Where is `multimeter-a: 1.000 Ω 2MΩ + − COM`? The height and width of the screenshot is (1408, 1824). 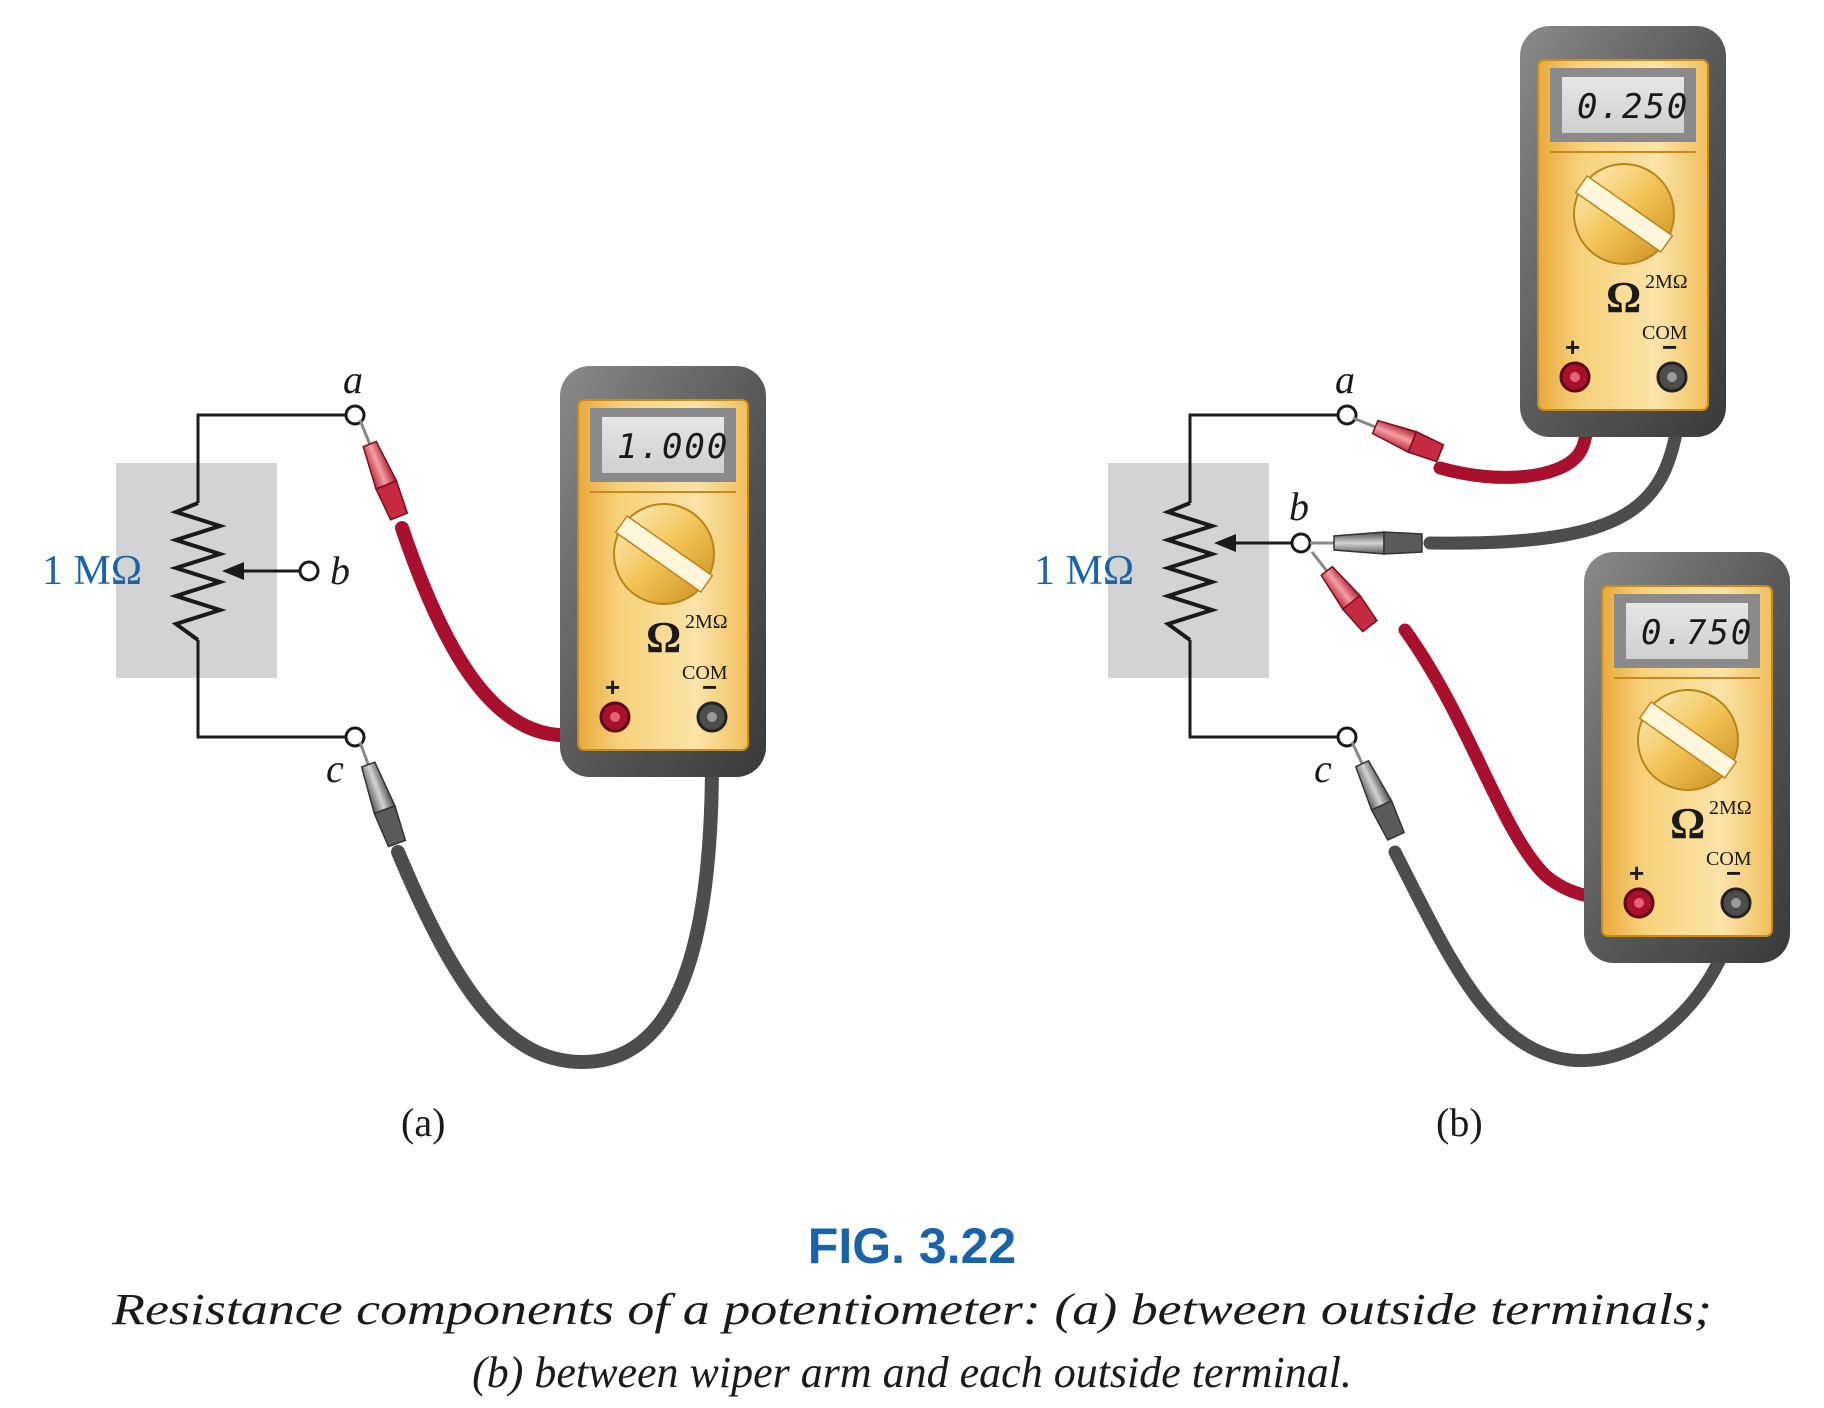 multimeter-a: 1.000 Ω 2MΩ + − COM is located at coordinates (663, 571).